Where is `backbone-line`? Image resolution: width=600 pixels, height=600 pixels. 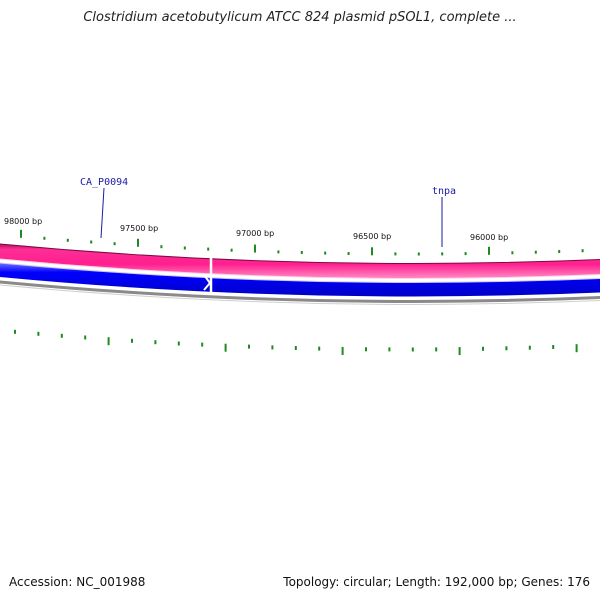 backbone-line is located at coordinates (300, 292).